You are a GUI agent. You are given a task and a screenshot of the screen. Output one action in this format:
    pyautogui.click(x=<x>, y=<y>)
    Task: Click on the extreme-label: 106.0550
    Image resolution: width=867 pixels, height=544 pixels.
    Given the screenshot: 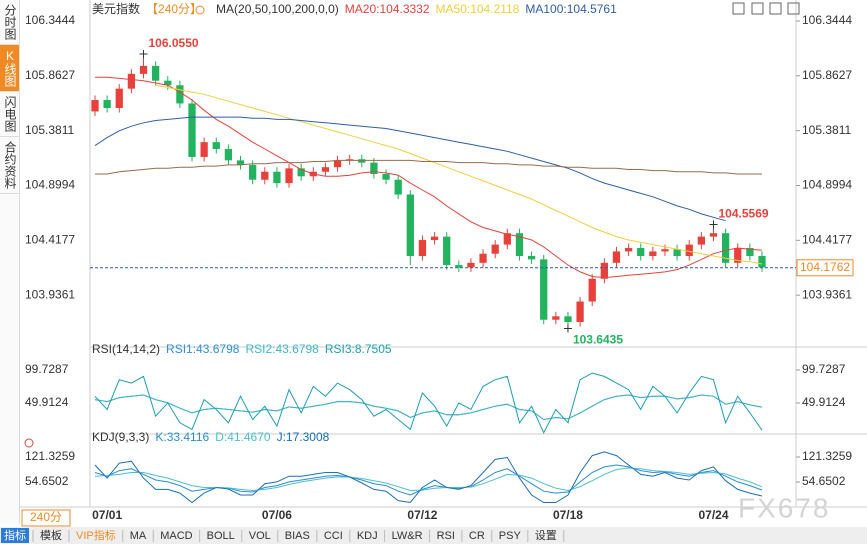 What is the action you would take?
    pyautogui.click(x=174, y=43)
    